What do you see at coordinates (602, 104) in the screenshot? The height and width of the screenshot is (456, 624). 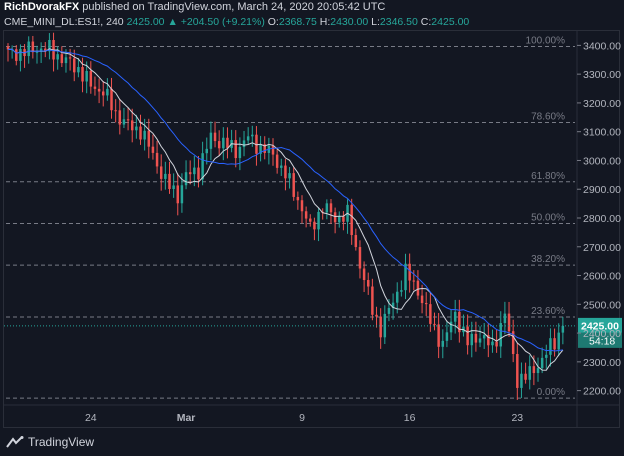 I see `y-tick-label: 3200.00` at bounding box center [602, 104].